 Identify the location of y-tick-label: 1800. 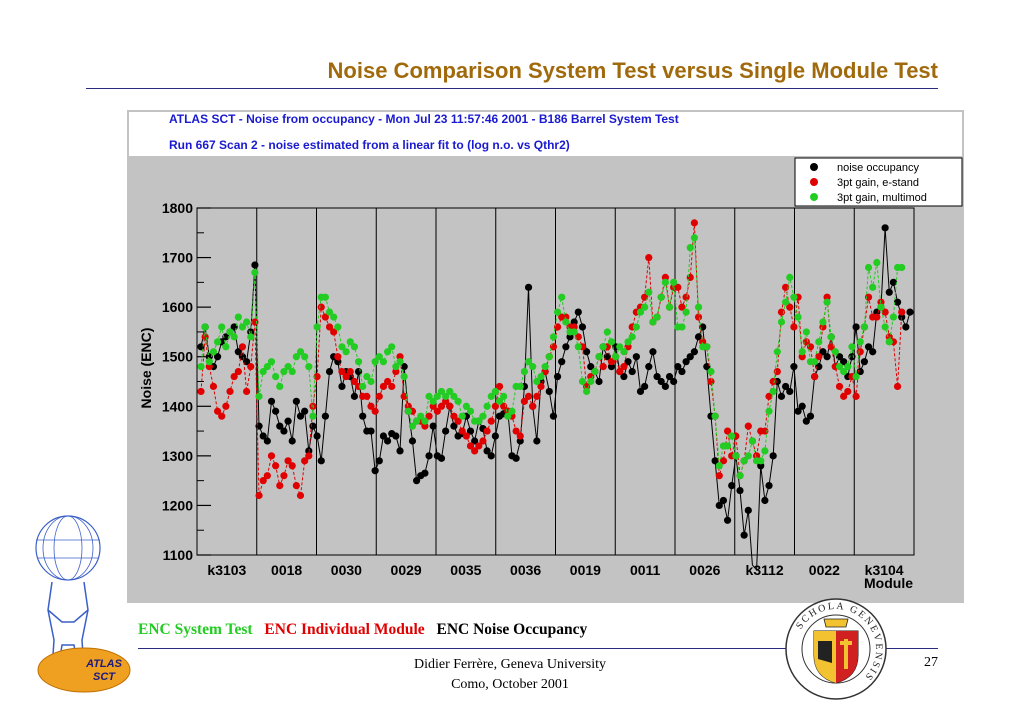
(177, 208).